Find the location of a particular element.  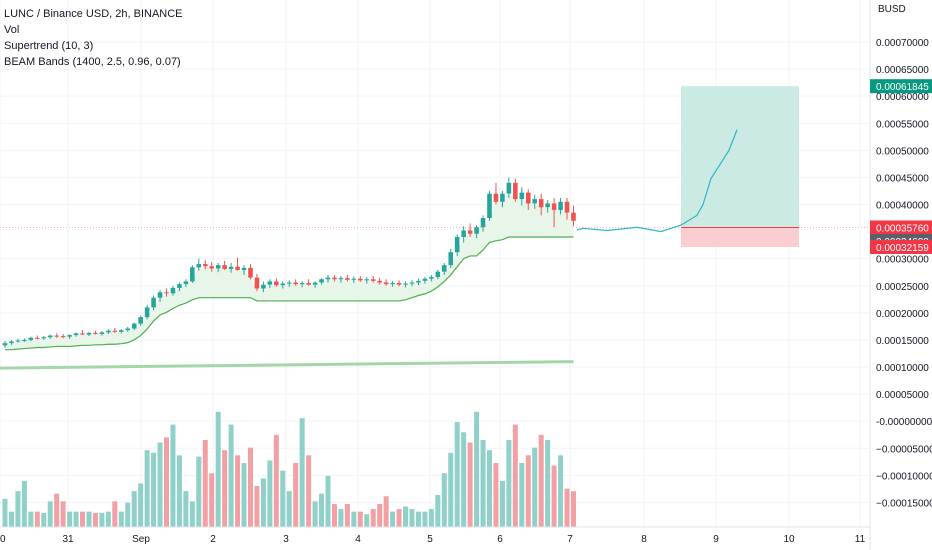

time-tick-label: 9 is located at coordinates (716, 539).